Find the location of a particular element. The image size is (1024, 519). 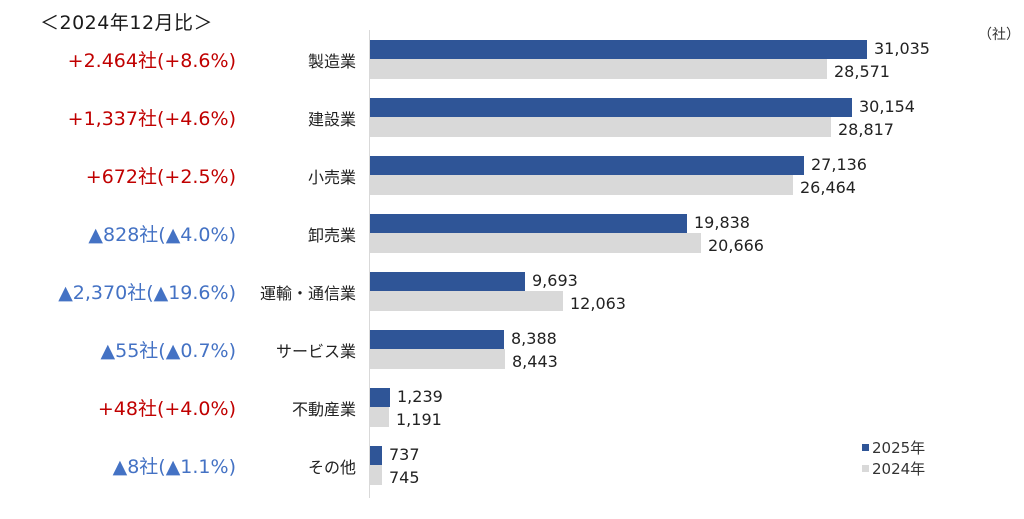

chart-row: +672社(+2.5%) 小売業 27,136 26,464 is located at coordinates (512, 184).